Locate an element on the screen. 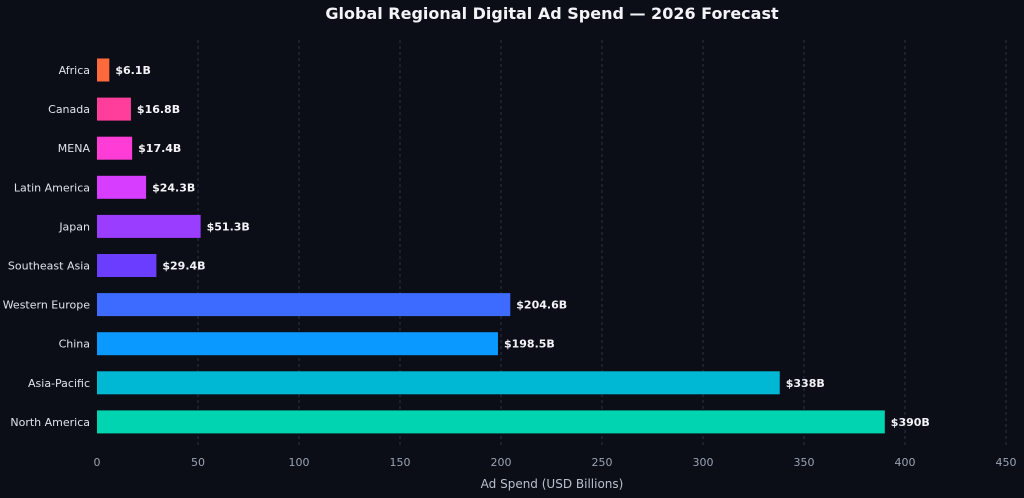 This screenshot has height=498, width=1024. value-label: $51.3B is located at coordinates (228, 226).